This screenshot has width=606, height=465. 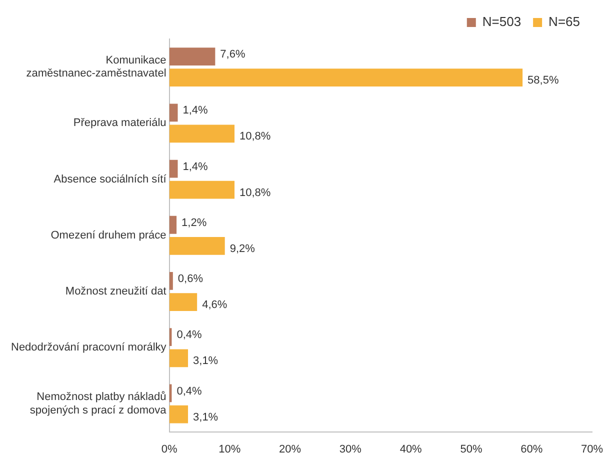 I want to click on legend-label: N=503, so click(x=502, y=22).